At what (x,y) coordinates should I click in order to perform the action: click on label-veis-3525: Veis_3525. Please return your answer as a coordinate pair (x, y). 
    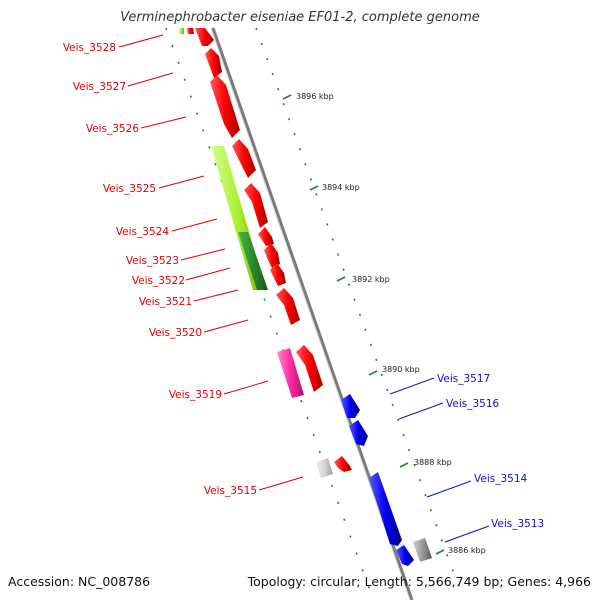
    Looking at the image, I should click on (129, 189).